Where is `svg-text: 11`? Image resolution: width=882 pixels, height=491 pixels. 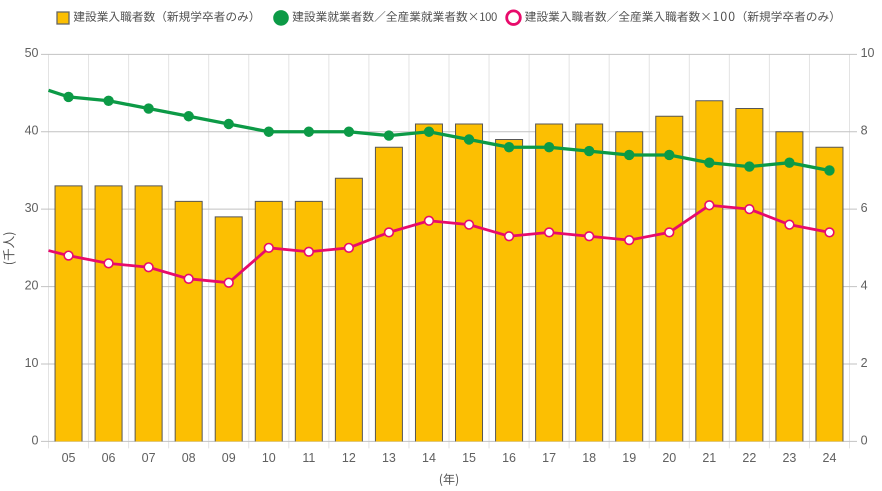
svg-text: 11 is located at coordinates (308, 458).